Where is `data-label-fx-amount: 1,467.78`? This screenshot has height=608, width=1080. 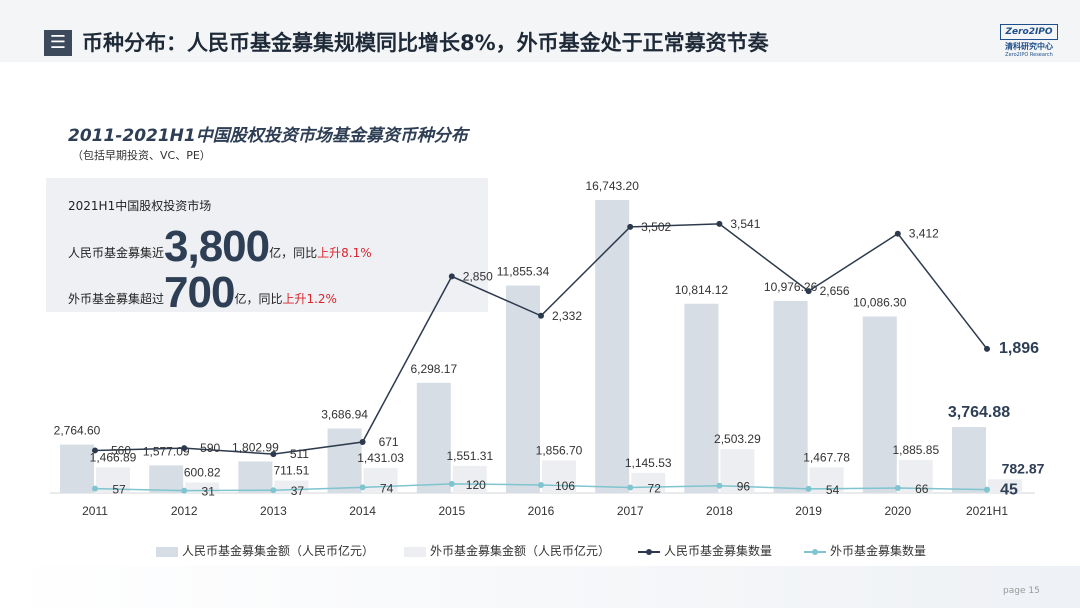
data-label-fx-amount: 1,467.78 is located at coordinates (826, 457).